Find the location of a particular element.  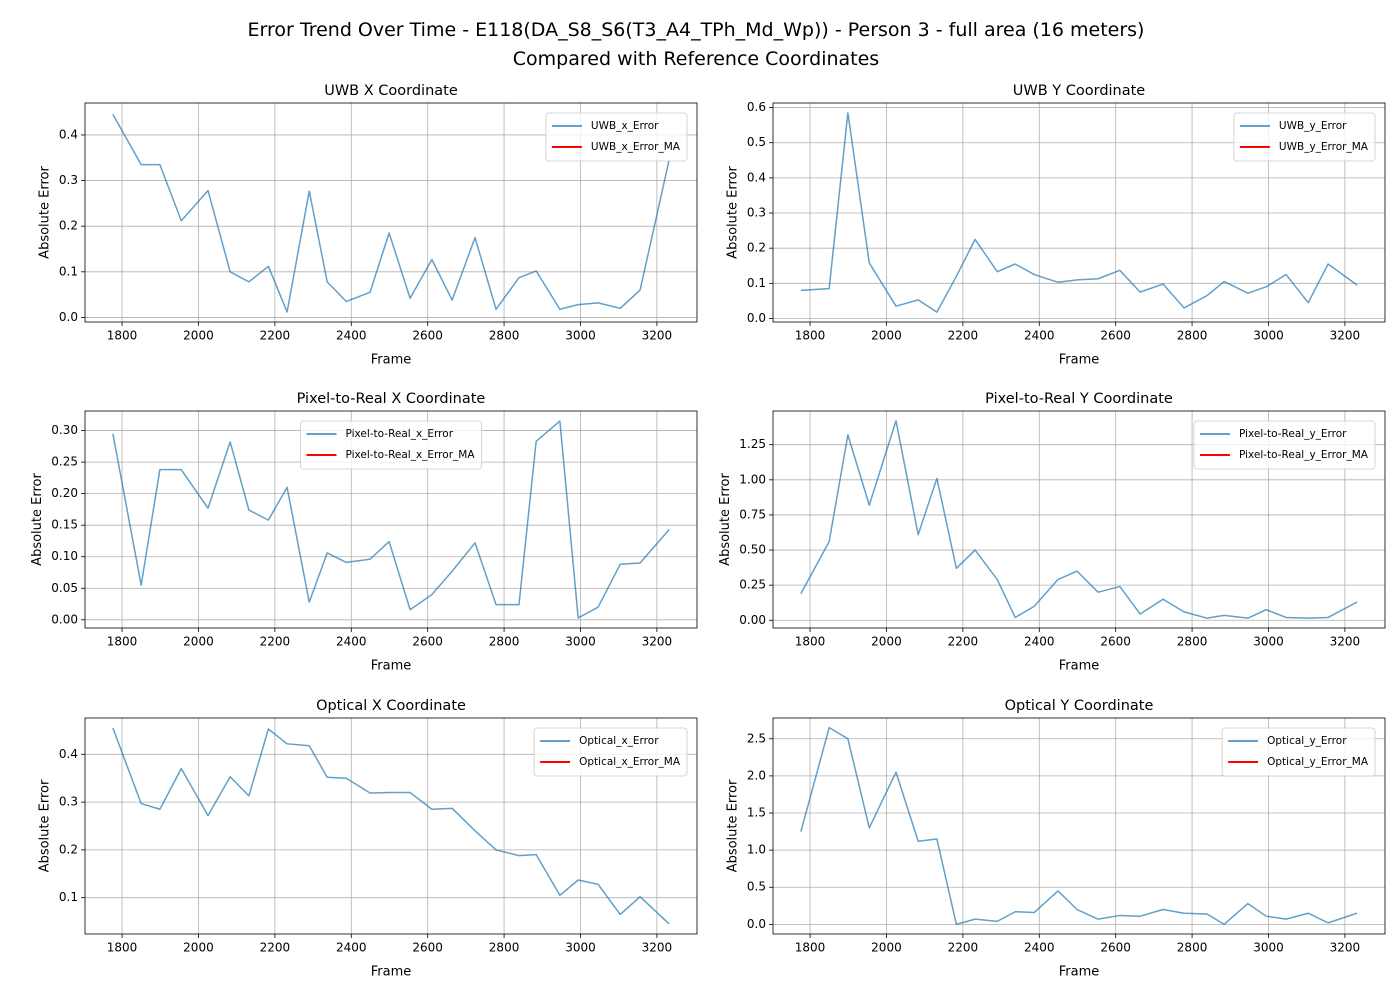

legend-label: Optical_y_Error is located at coordinates (1307, 741).